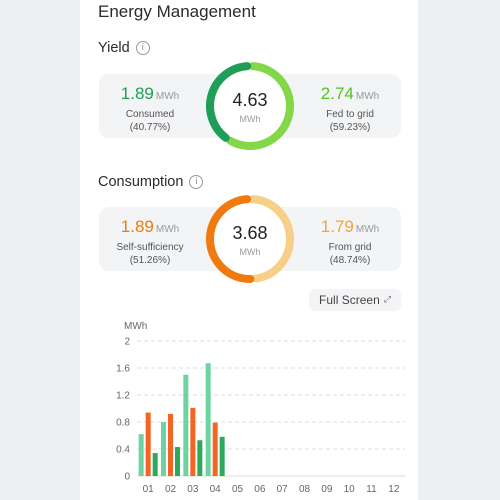 Image resolution: width=500 pixels, height=500 pixels. What do you see at coordinates (238, 489) in the screenshot?
I see `x-tick-label: 05` at bounding box center [238, 489].